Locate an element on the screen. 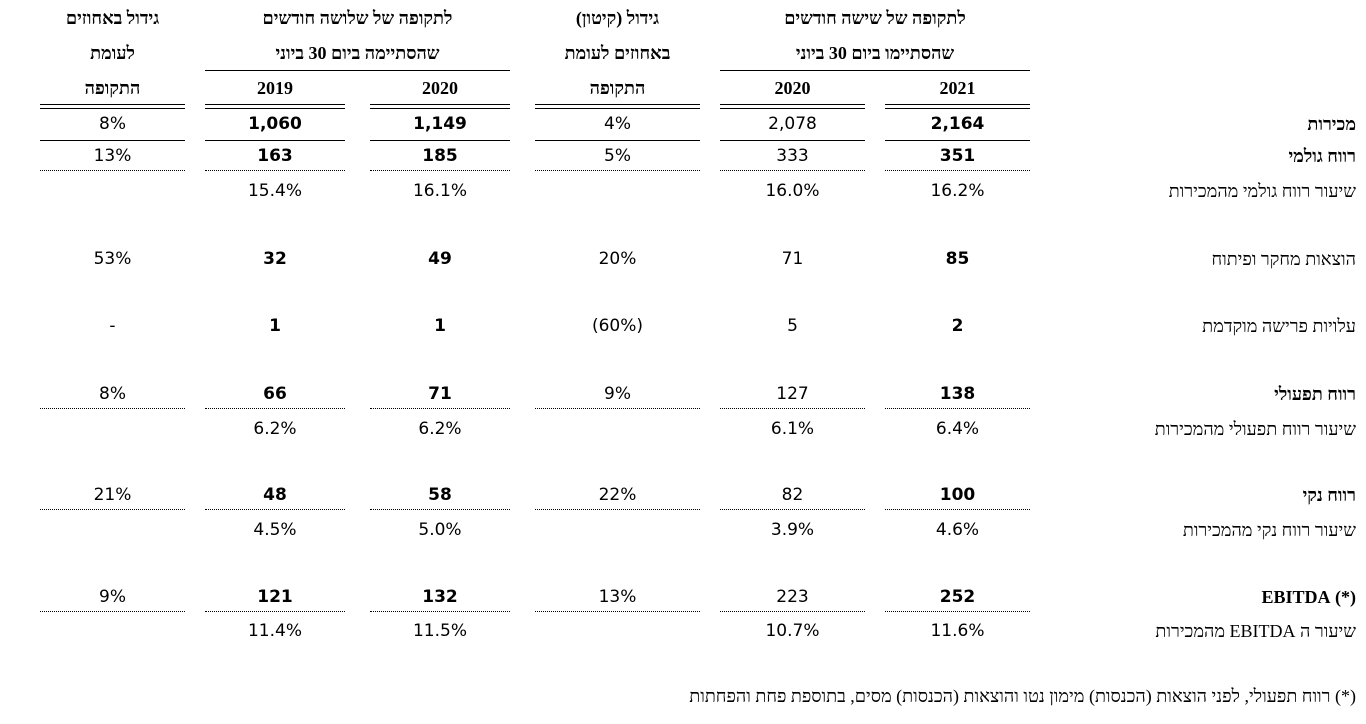 The width and height of the screenshot is (1366, 724). row-label: רווח נקי is located at coordinates (1329, 495).